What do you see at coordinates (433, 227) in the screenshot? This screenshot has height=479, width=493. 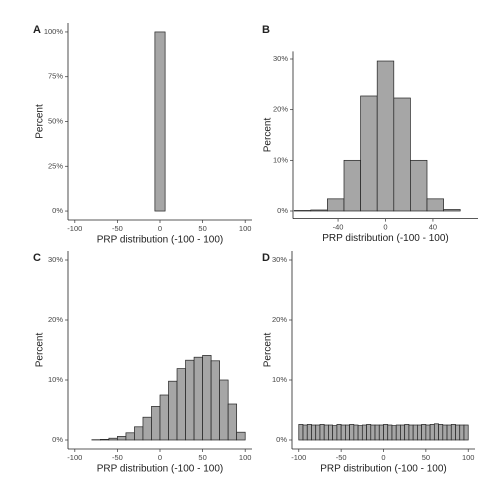 I see `x-tick-label: 40` at bounding box center [433, 227].